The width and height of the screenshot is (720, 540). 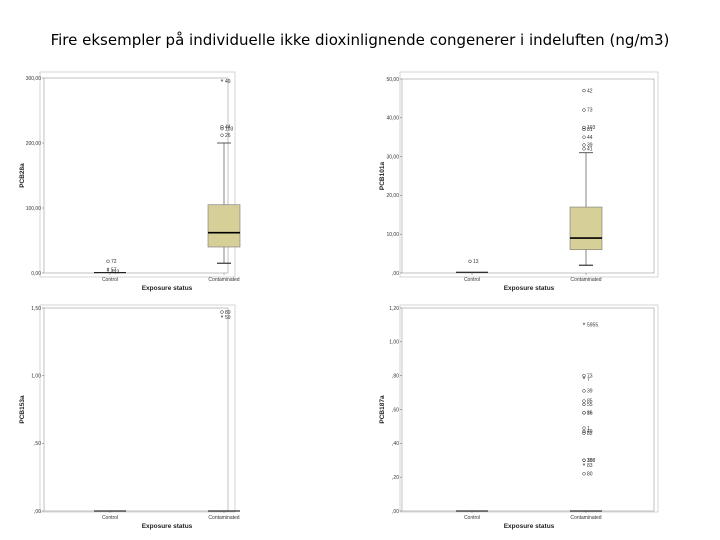 What do you see at coordinates (590, 405) in the screenshot?
I see `outlier-label: 55` at bounding box center [590, 405].